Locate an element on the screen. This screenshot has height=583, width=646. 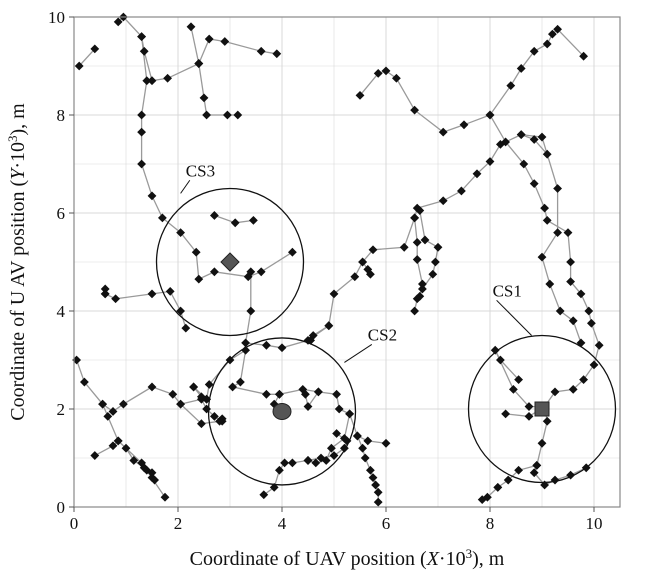
coverage-circle-cs2 is located at coordinates (282, 411).